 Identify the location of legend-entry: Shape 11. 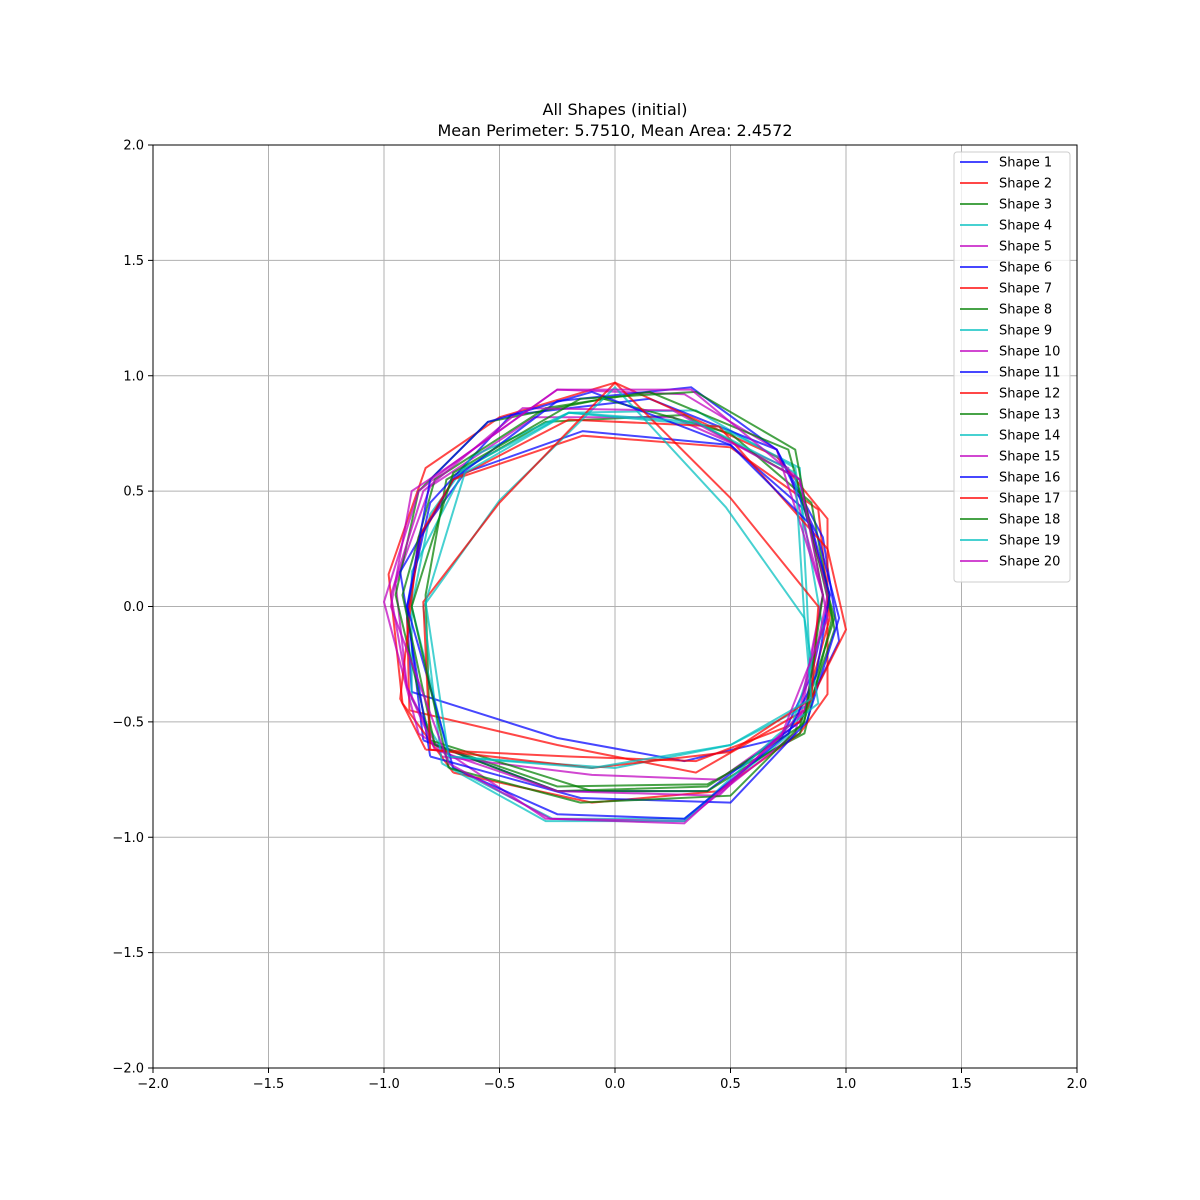
(1029, 373).